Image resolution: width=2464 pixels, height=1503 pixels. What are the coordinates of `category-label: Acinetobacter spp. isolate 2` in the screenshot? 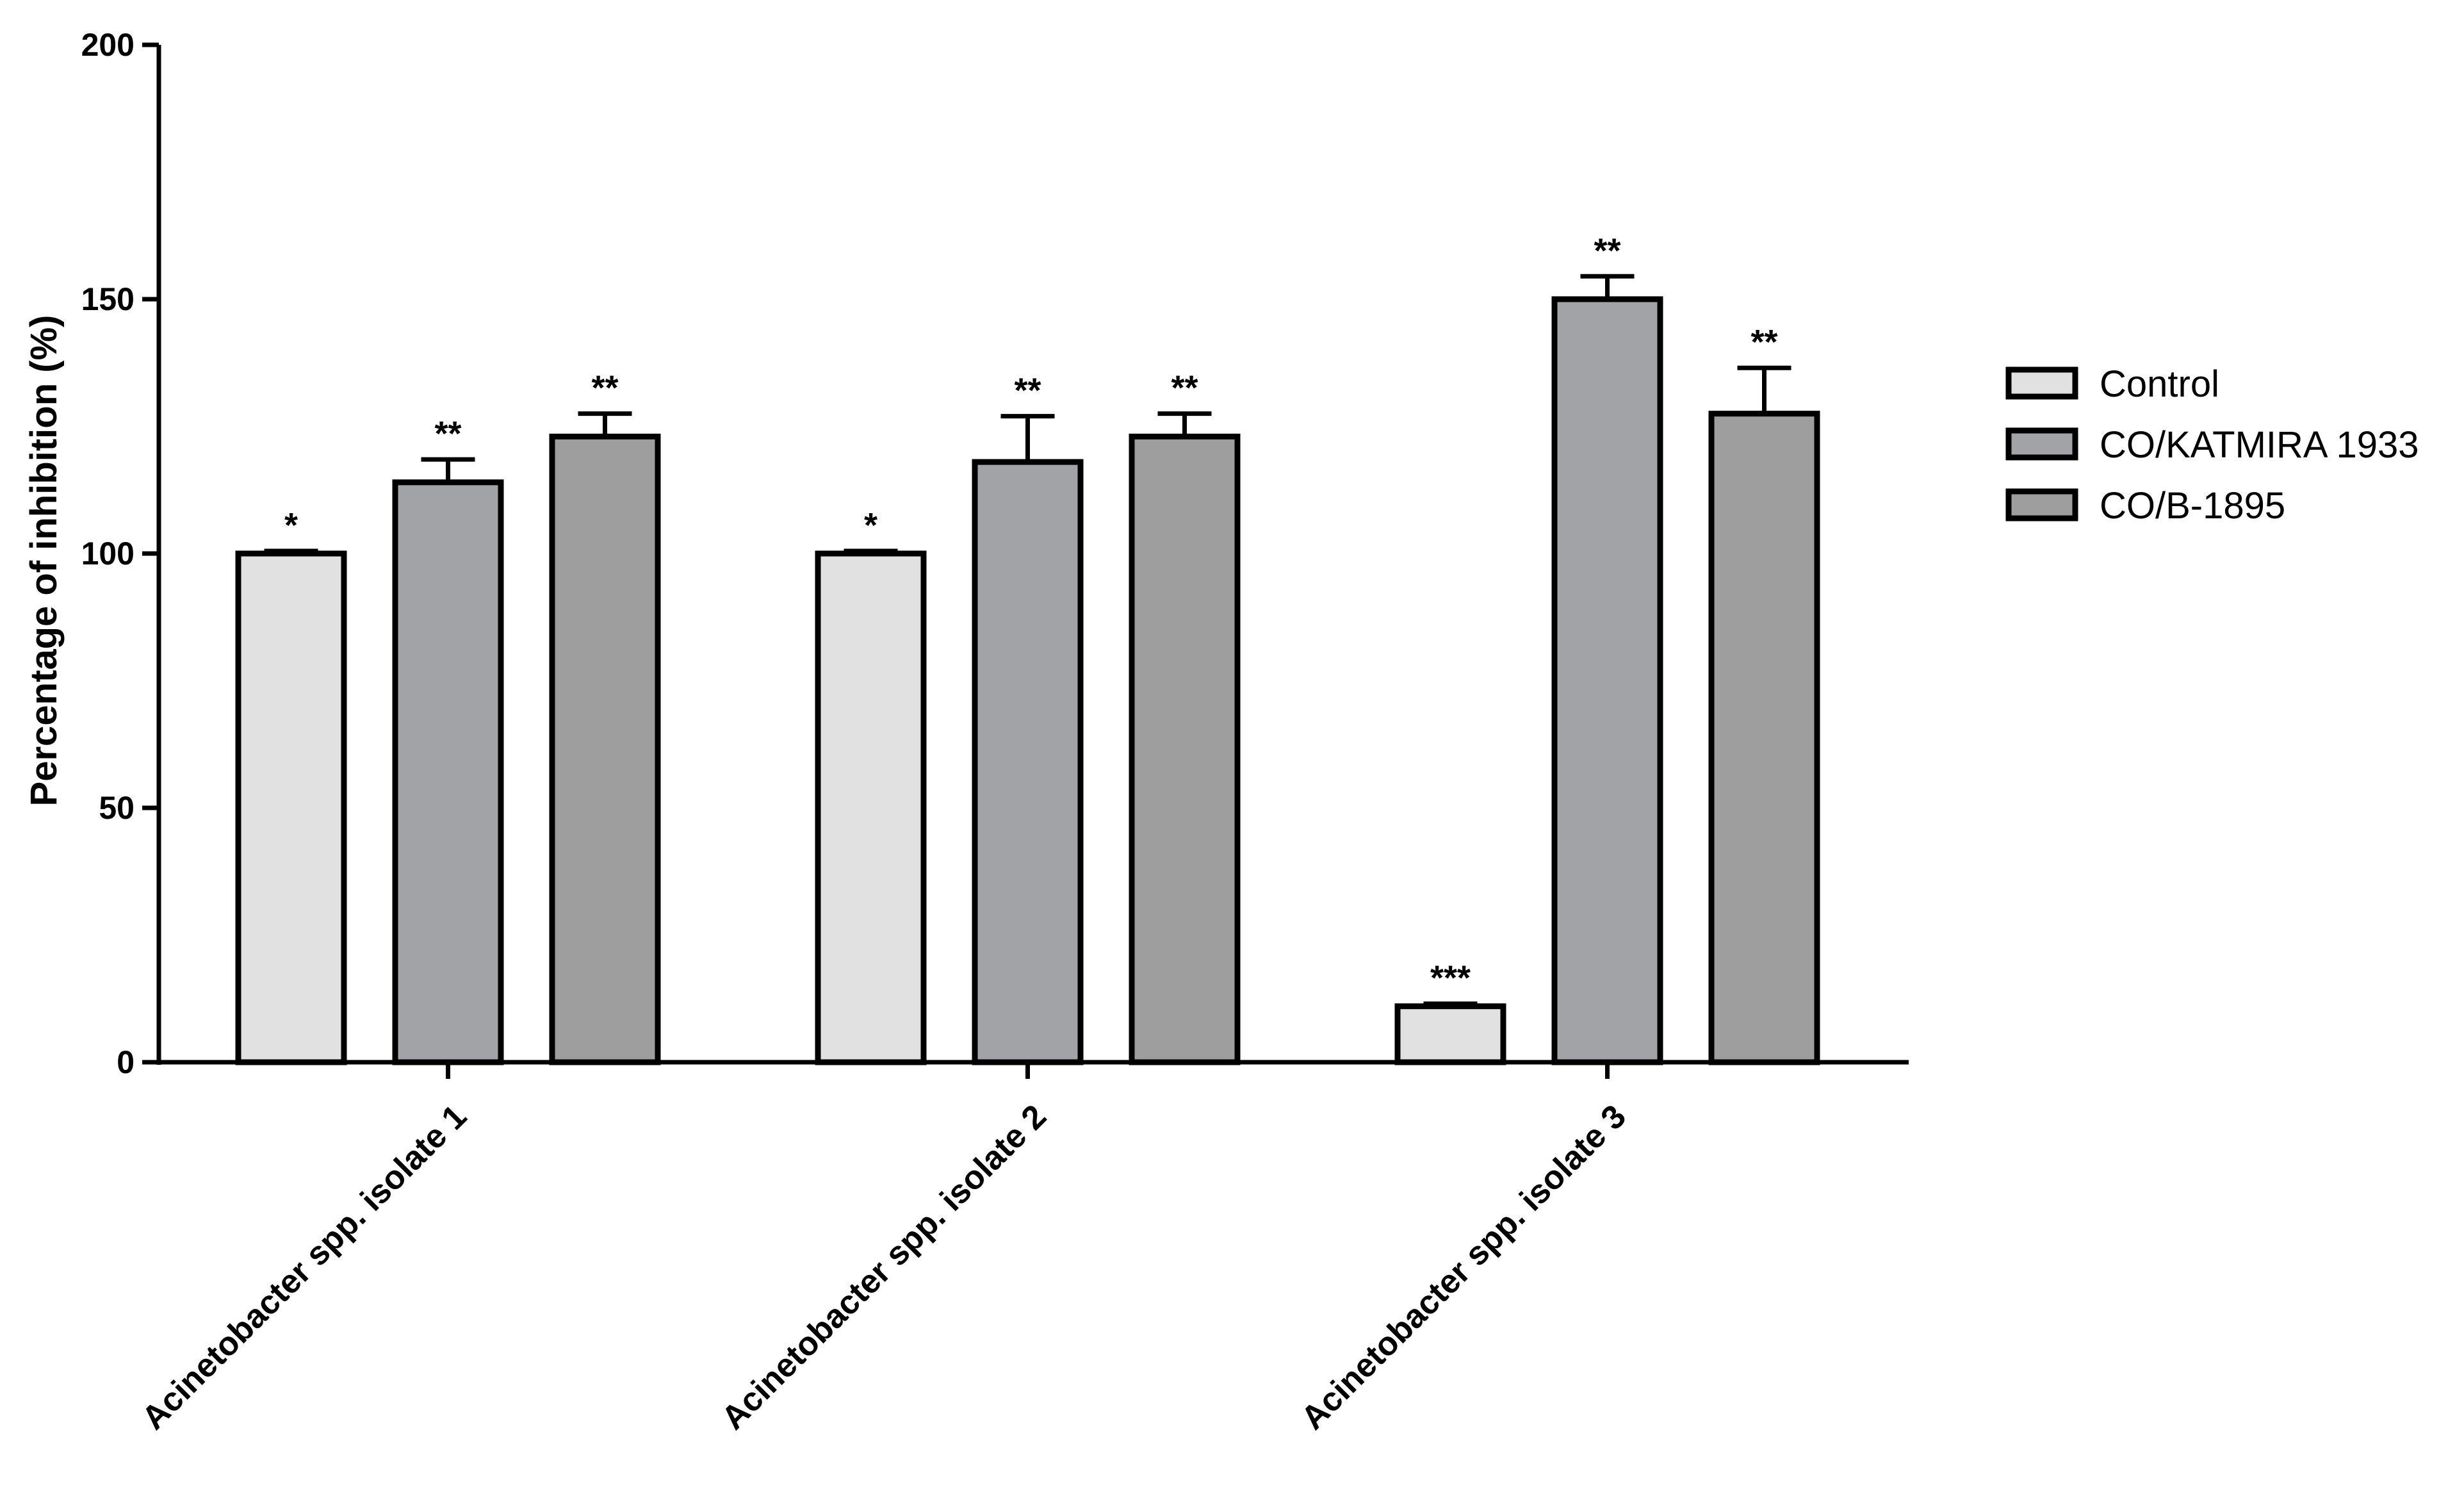 It's located at (884, 1266).